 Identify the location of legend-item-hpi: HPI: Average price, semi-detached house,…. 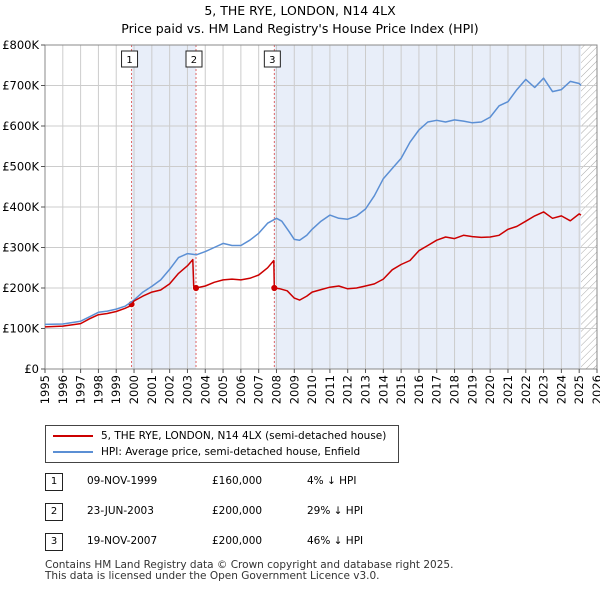
(206, 452).